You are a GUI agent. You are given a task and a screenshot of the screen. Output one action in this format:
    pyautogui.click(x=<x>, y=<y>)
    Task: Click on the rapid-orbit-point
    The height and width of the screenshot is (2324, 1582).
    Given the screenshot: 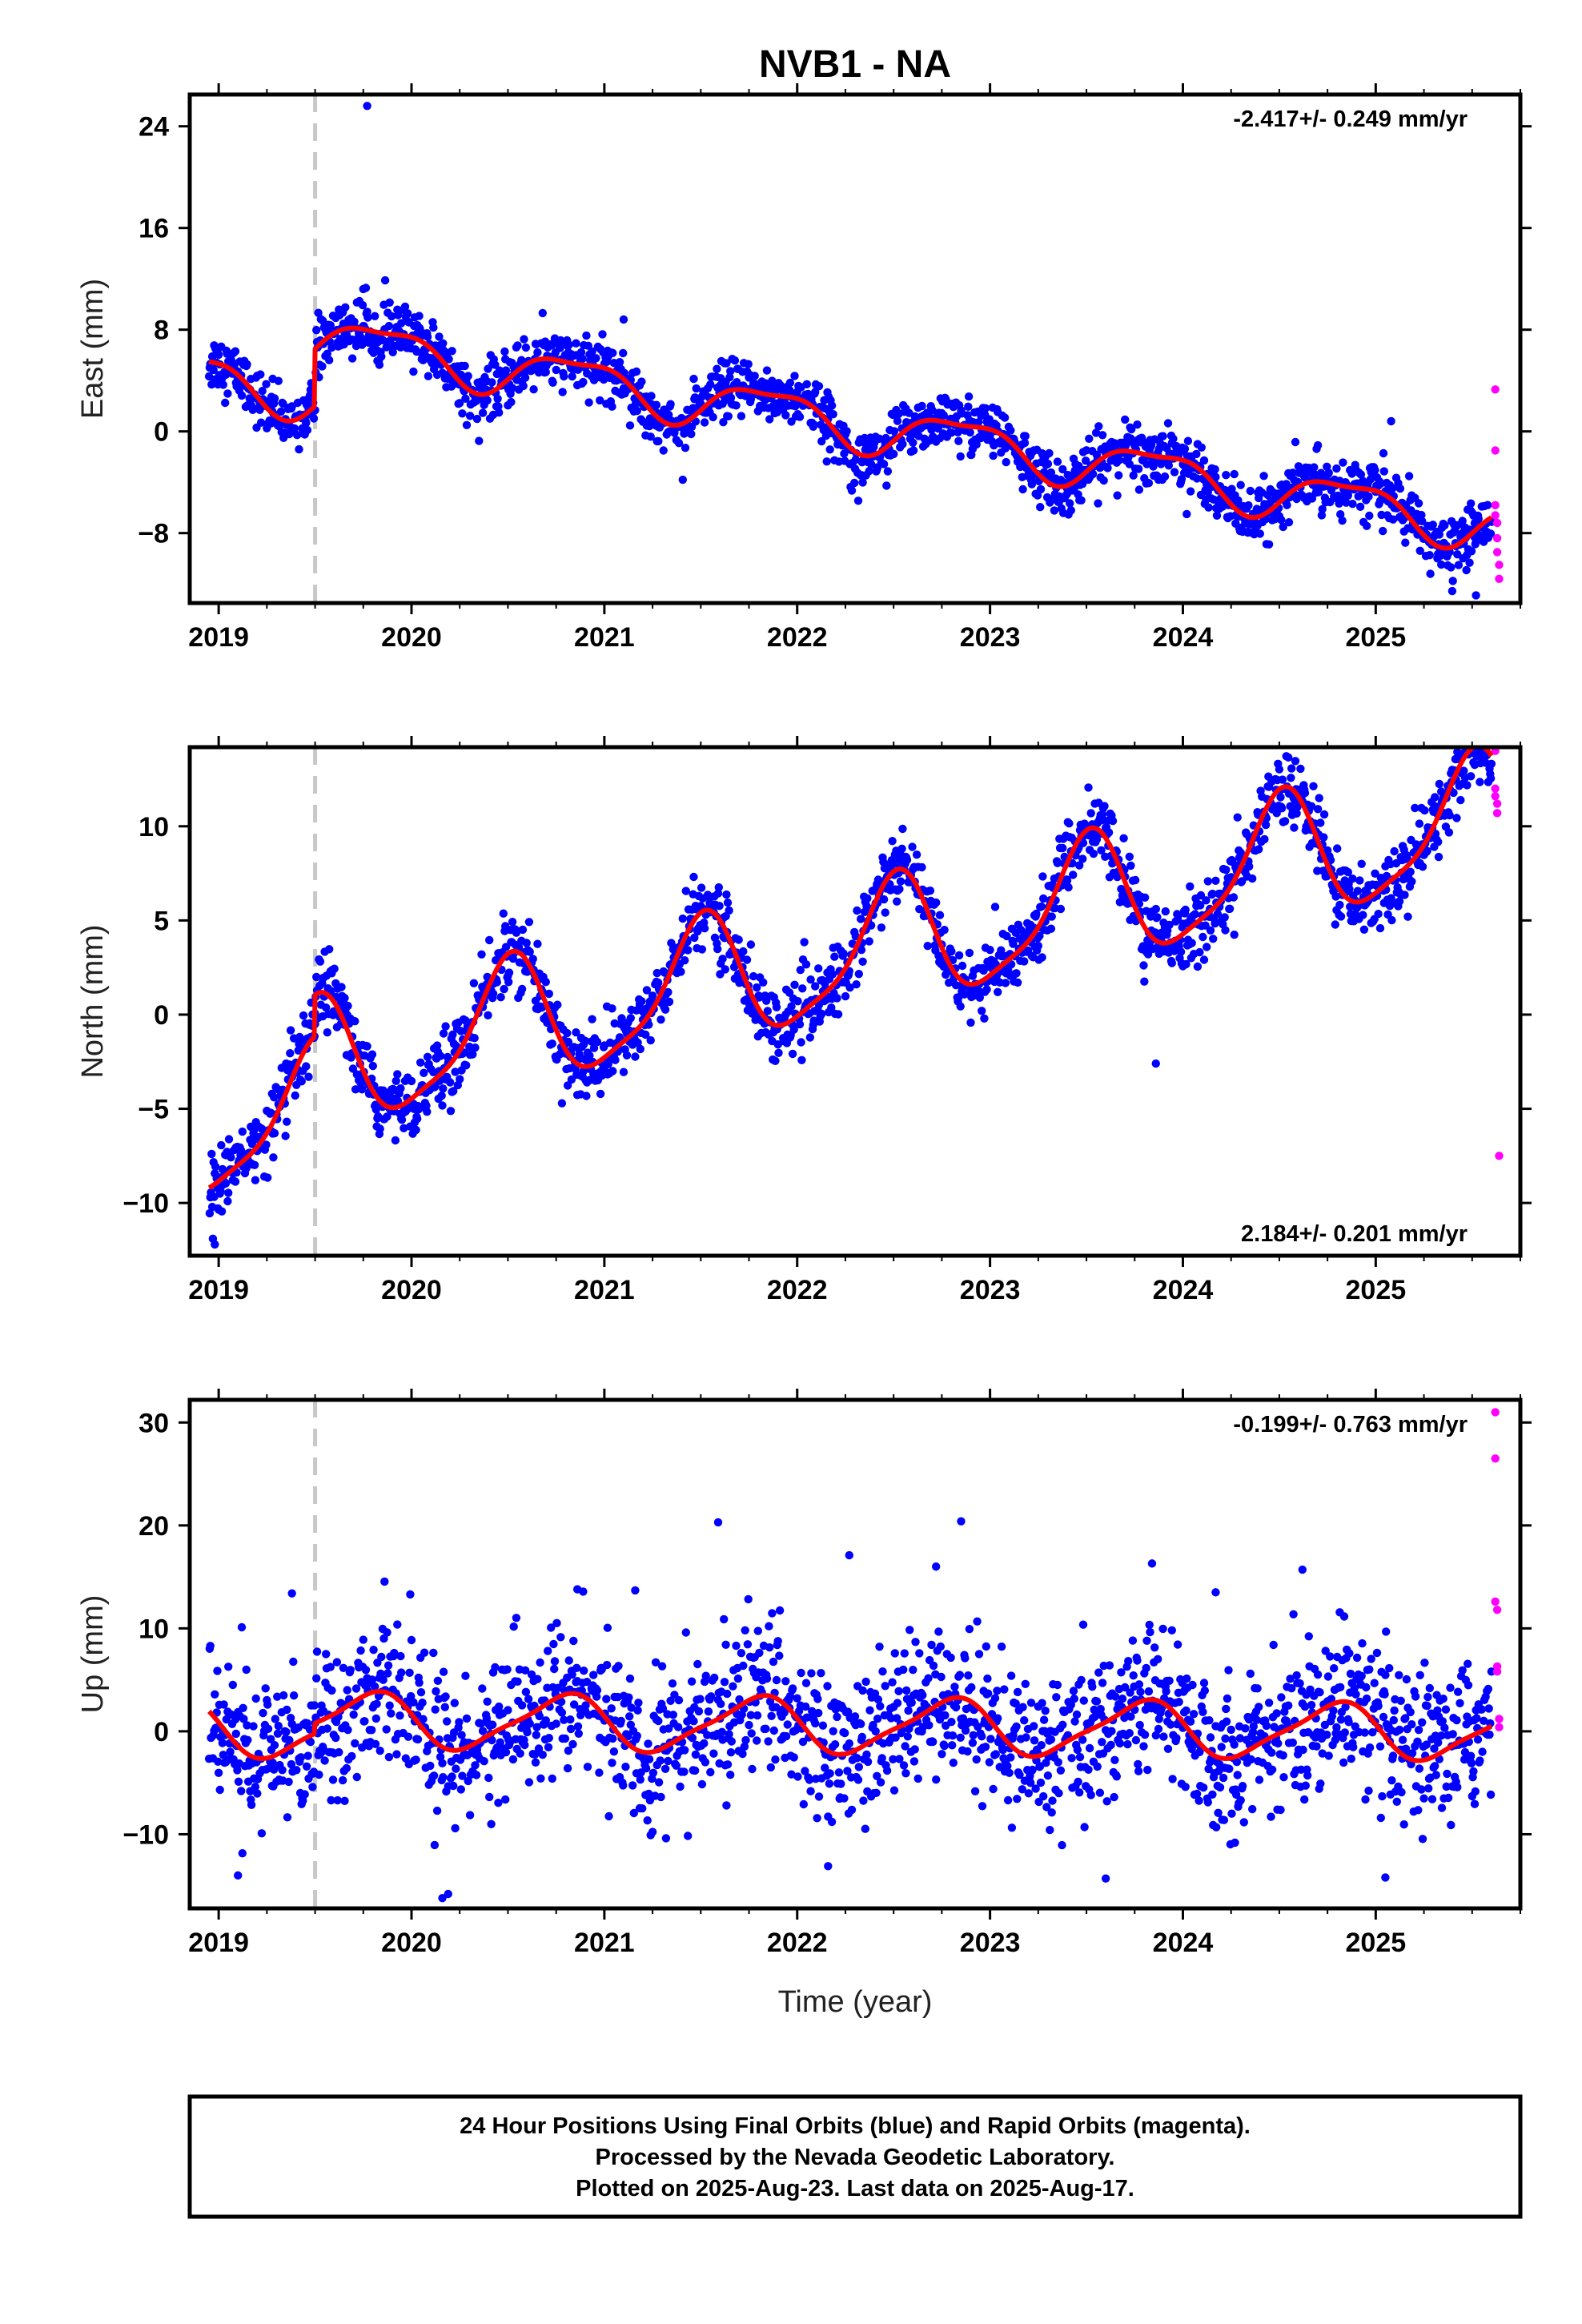 What is the action you would take?
    pyautogui.click(x=1495, y=450)
    